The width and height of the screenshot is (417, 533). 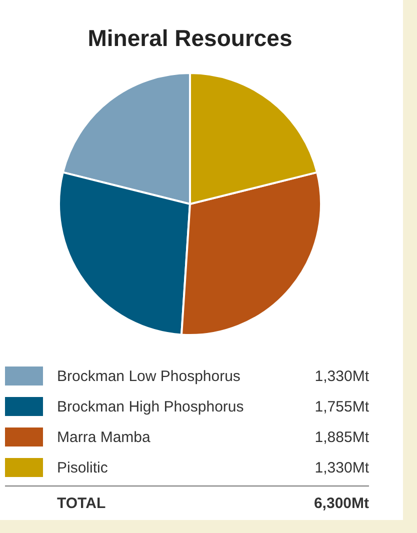 What do you see at coordinates (82, 468) in the screenshot?
I see `legend-label: Pisolitic` at bounding box center [82, 468].